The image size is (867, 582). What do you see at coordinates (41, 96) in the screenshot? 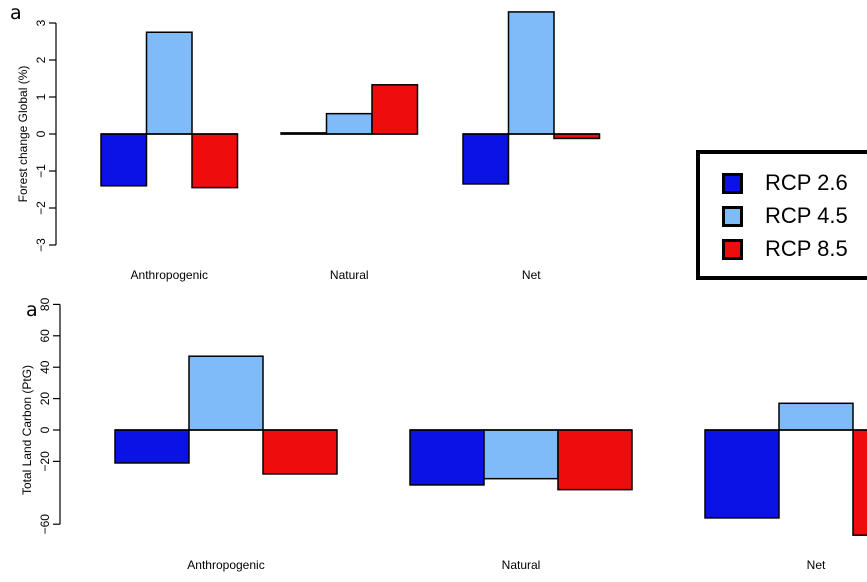
I see `panel1-y-tick-label: 1` at bounding box center [41, 96].